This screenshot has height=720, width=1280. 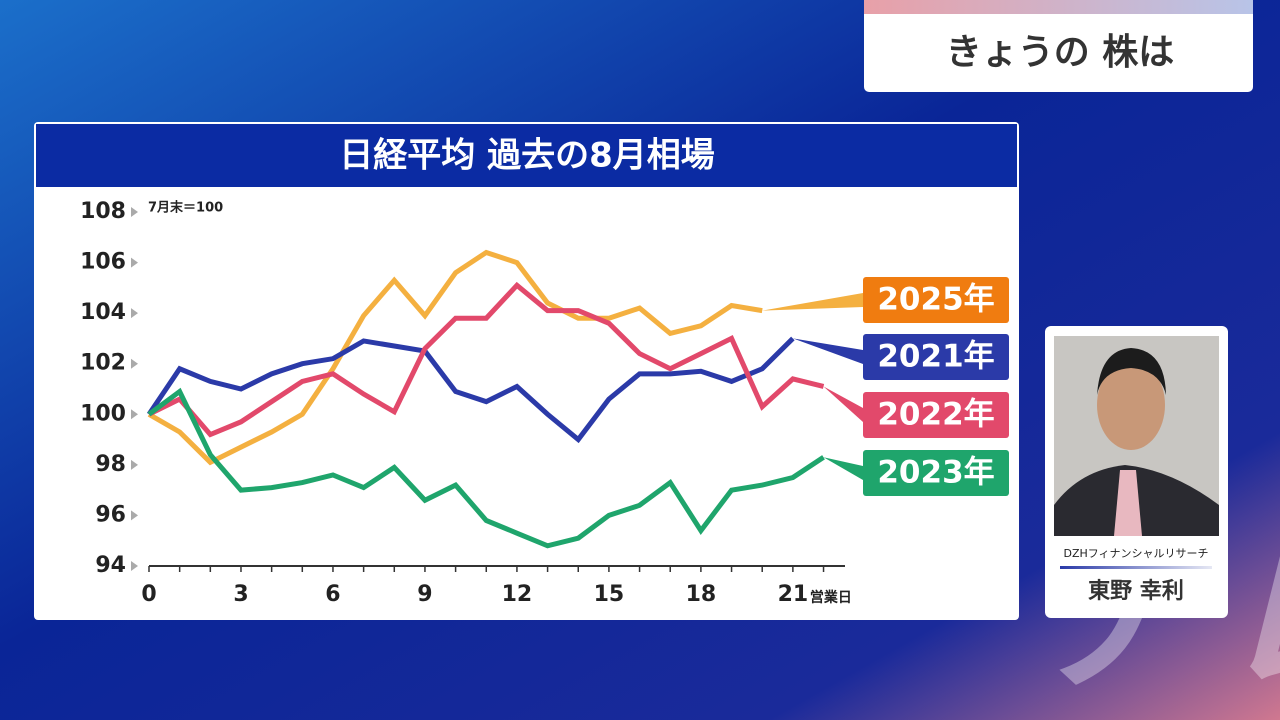 I want to click on x-tick-label: 0, so click(x=148, y=594).